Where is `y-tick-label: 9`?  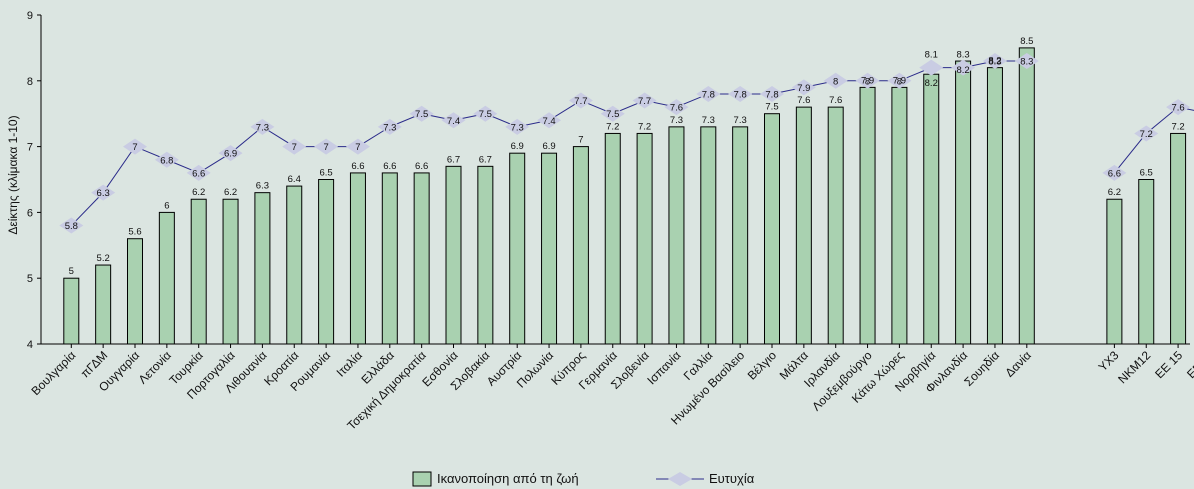
y-tick-label: 9 is located at coordinates (30, 16).